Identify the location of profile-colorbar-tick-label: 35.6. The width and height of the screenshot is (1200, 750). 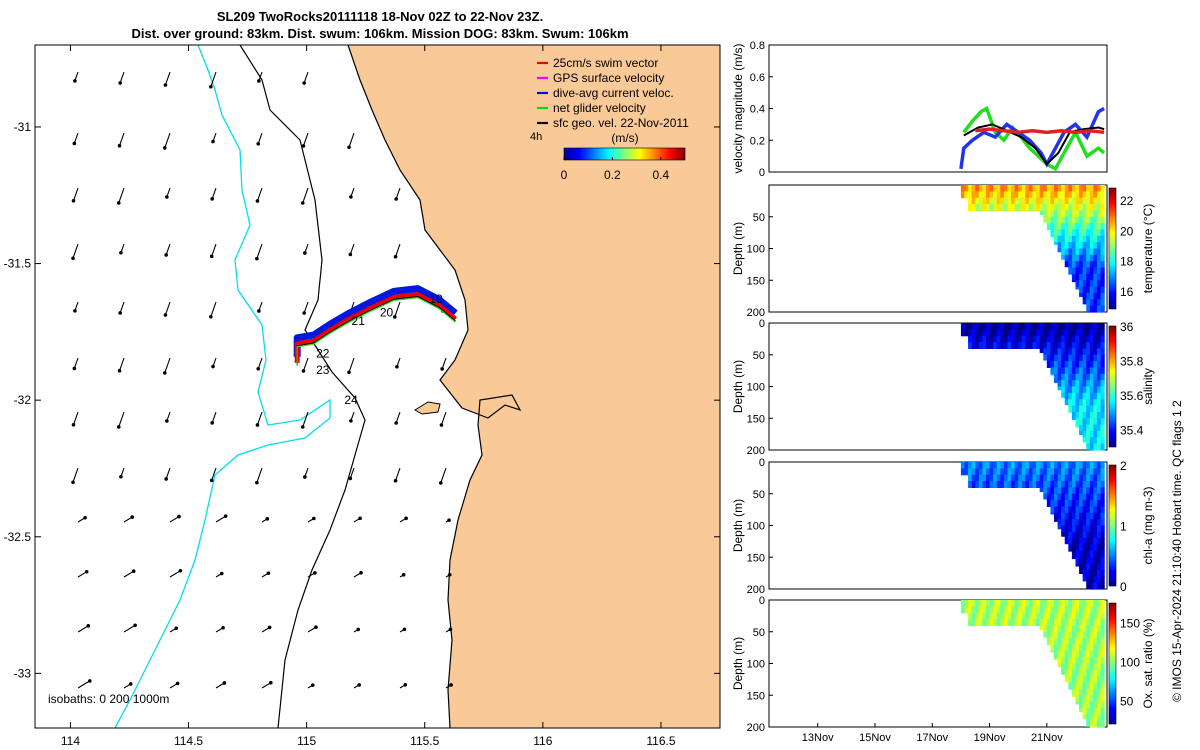
(1132, 396).